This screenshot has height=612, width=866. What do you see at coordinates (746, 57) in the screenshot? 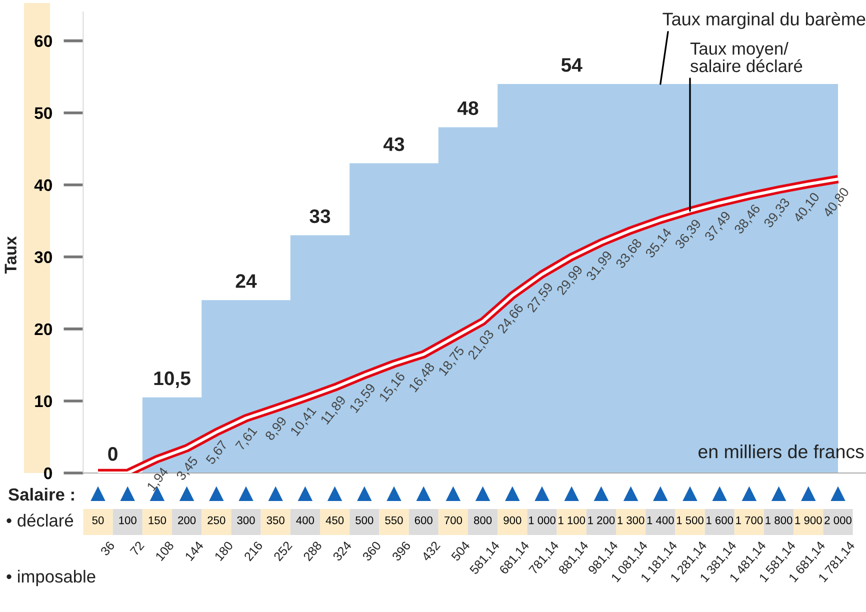
I see `text: Taux moyen/ salaire déclaré` at bounding box center [746, 57].